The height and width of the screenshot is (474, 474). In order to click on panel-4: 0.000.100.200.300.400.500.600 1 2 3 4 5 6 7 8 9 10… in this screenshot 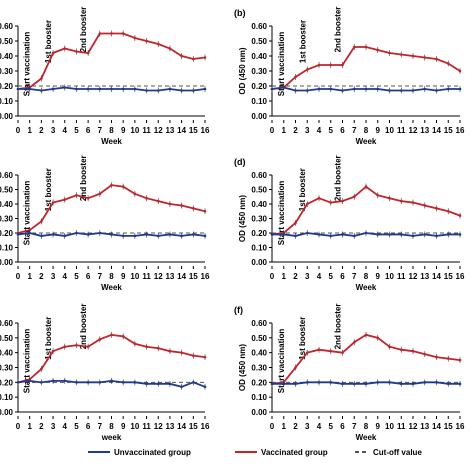, I will do `click(349, 223)`.